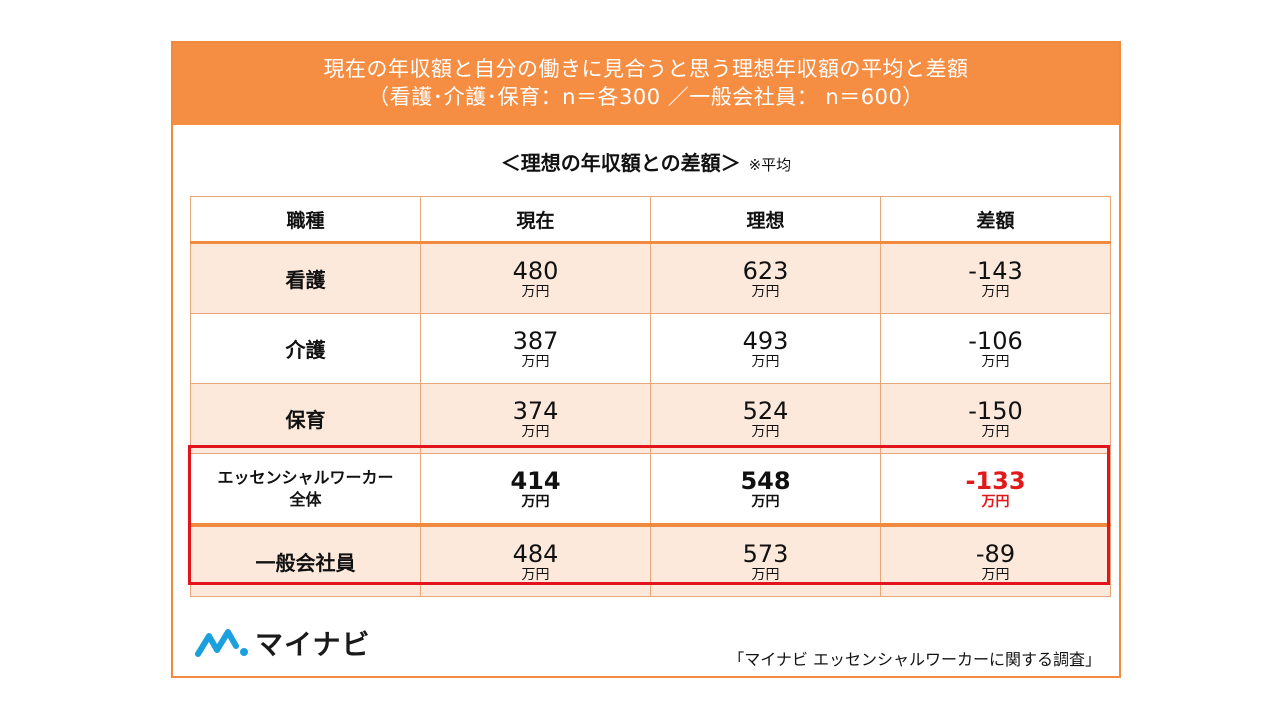 Image resolution: width=1280 pixels, height=720 pixels. What do you see at coordinates (995, 220) in the screenshot?
I see `header-difference: 差額` at bounding box center [995, 220].